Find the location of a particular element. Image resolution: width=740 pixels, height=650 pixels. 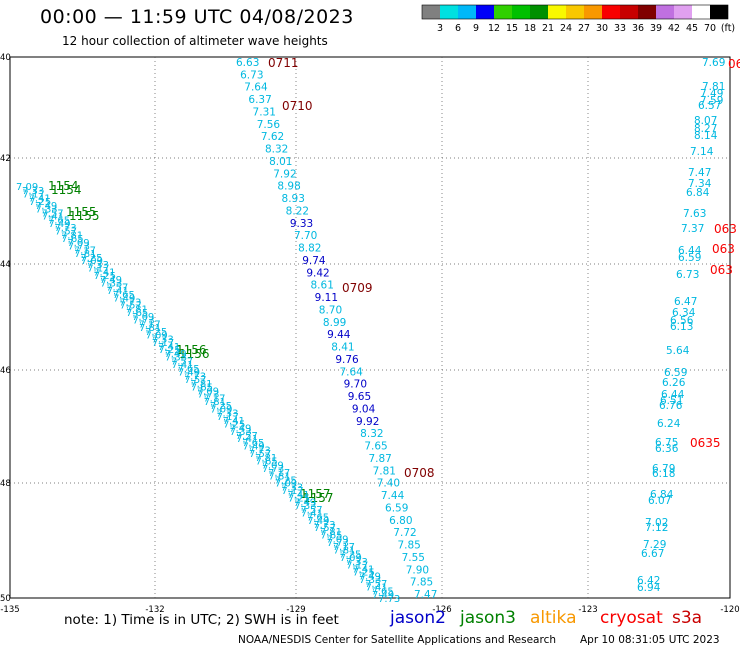

swh-label: 6.34 is located at coordinates (684, 313).